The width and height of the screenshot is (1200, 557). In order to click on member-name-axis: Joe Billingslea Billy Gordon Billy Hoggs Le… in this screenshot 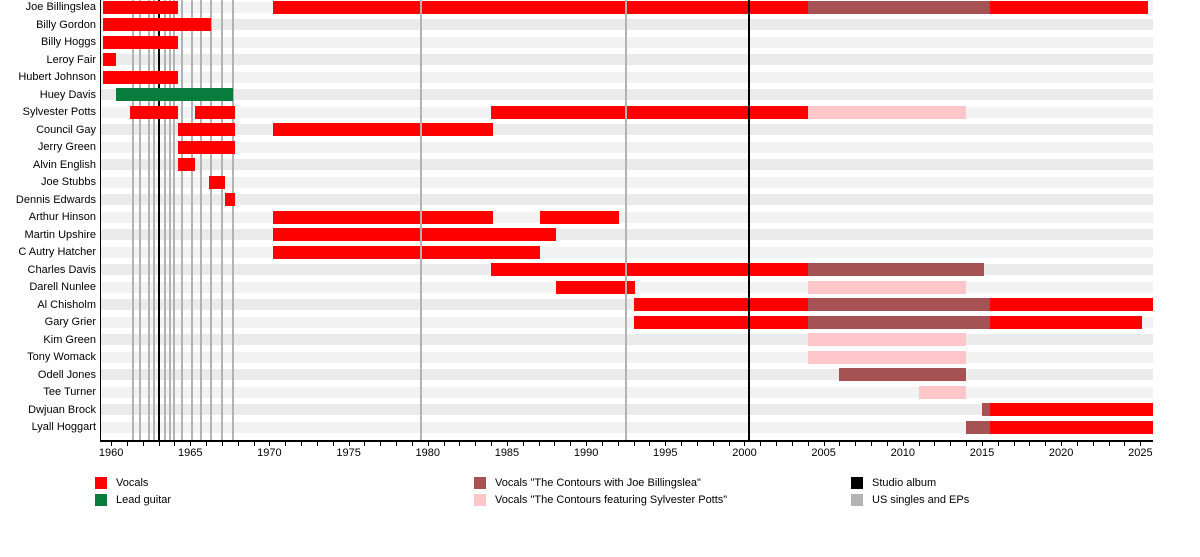, I will do `click(48, 220)`.